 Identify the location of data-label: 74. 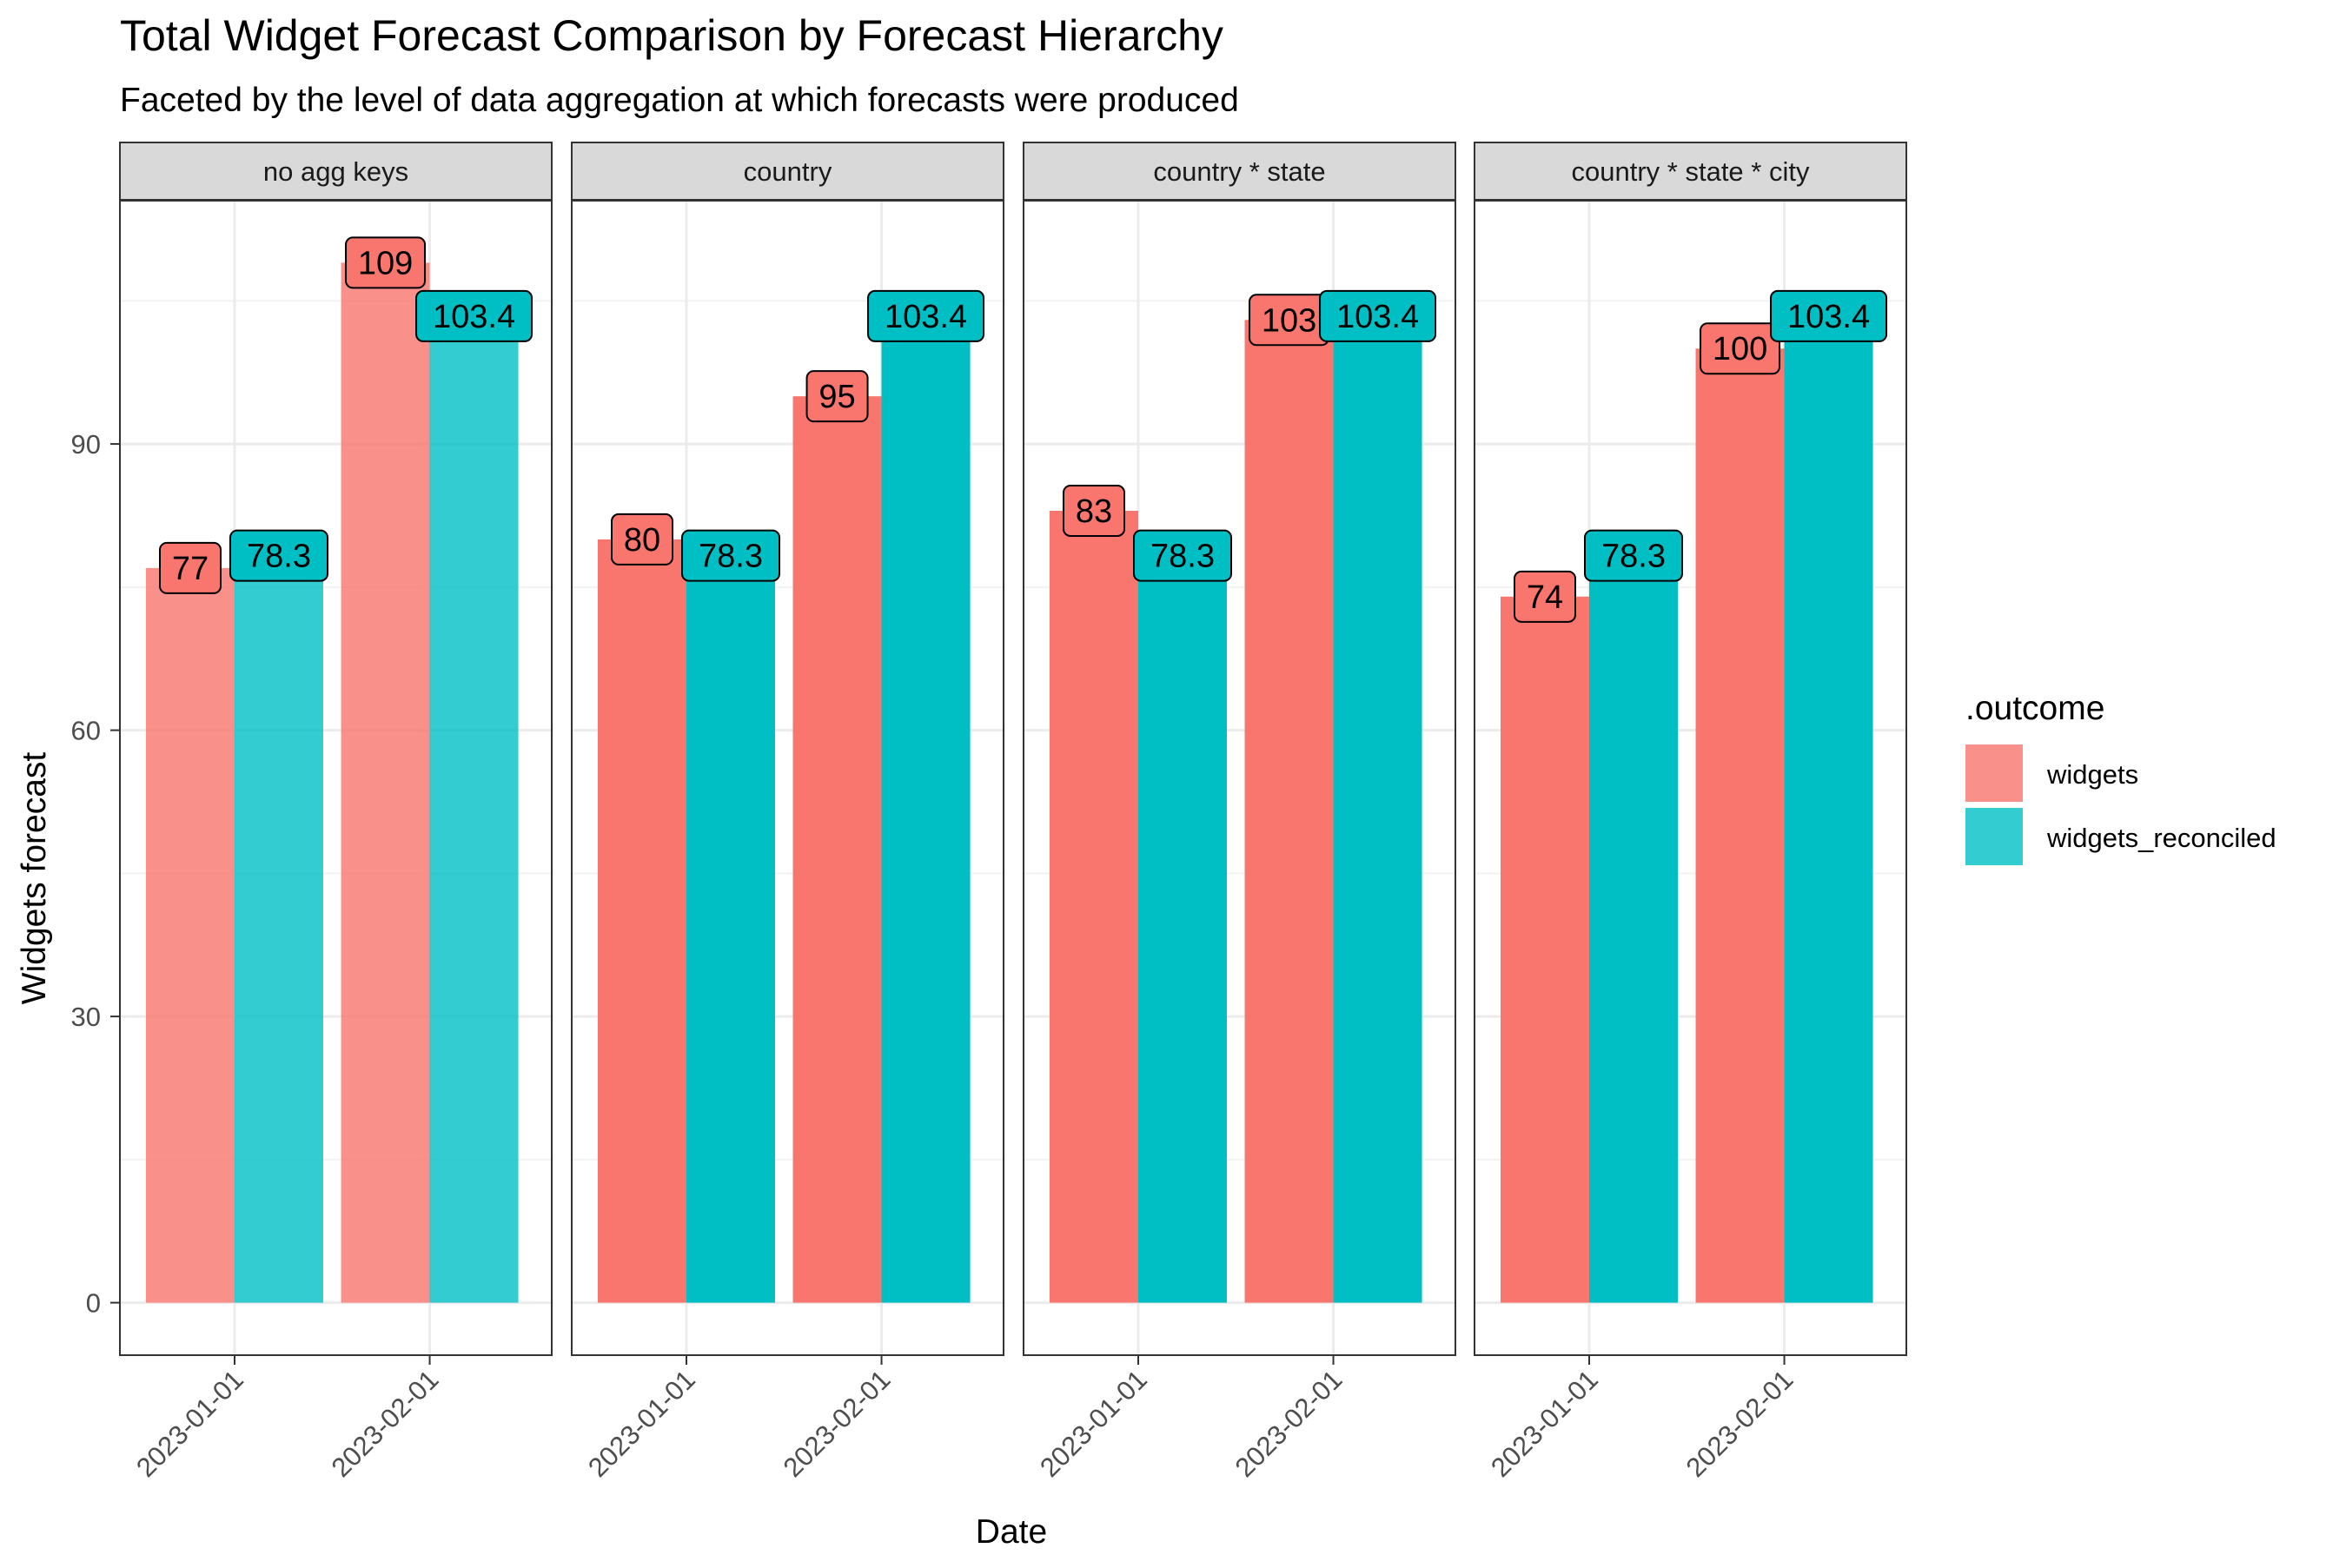
(1545, 597).